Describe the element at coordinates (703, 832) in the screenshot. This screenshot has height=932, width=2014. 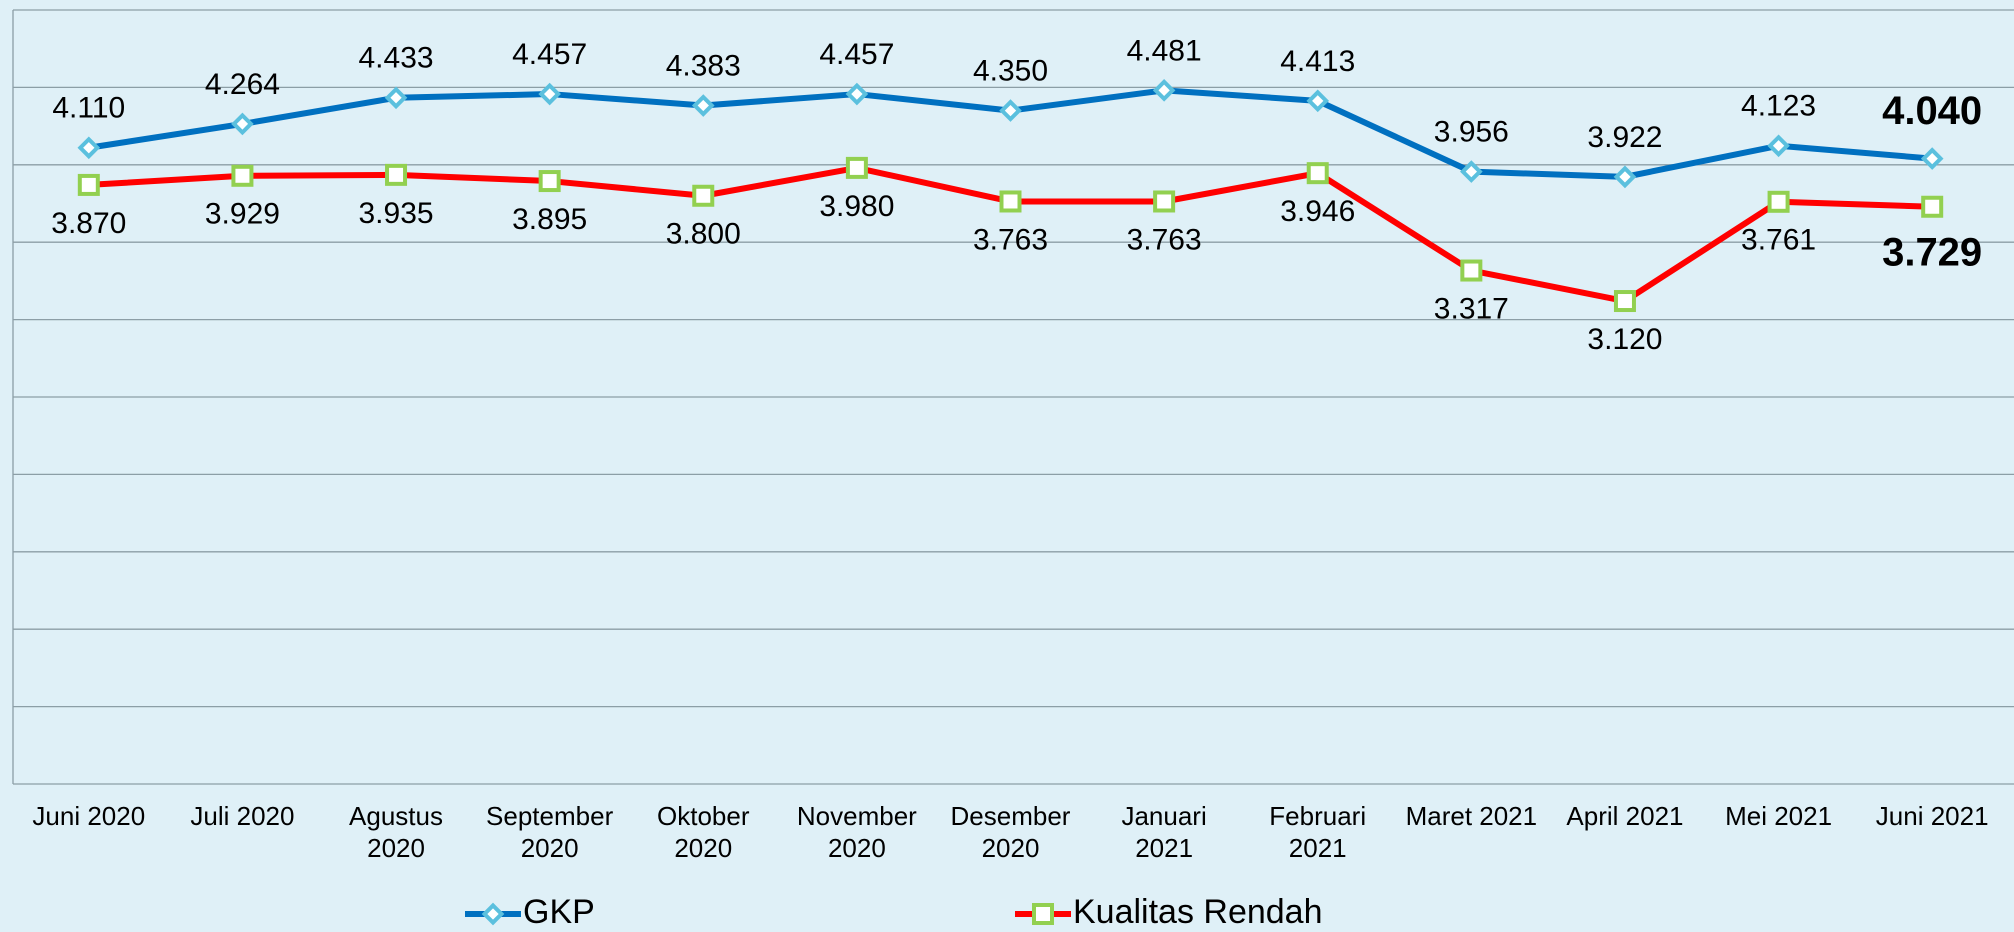
I see `x-tick-label: Oktober 2020` at that location.